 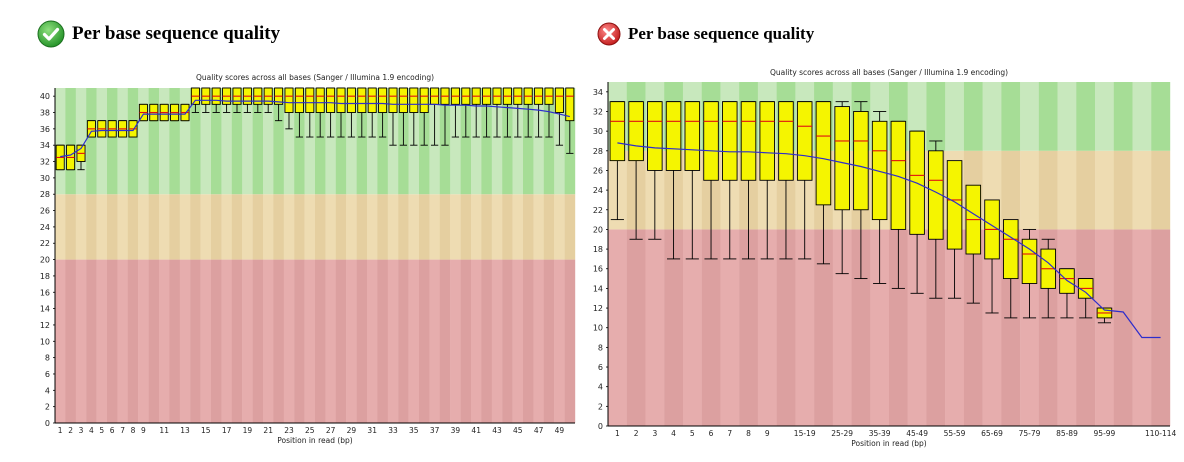 What do you see at coordinates (45, 162) in the screenshot?
I see `y-tick-label: 32` at bounding box center [45, 162].